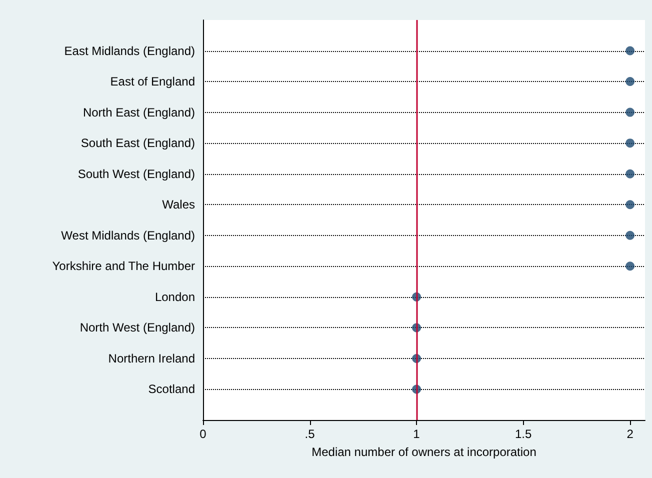 This screenshot has width=652, height=478. What do you see at coordinates (630, 434) in the screenshot?
I see `x-tick-label: 2` at bounding box center [630, 434].